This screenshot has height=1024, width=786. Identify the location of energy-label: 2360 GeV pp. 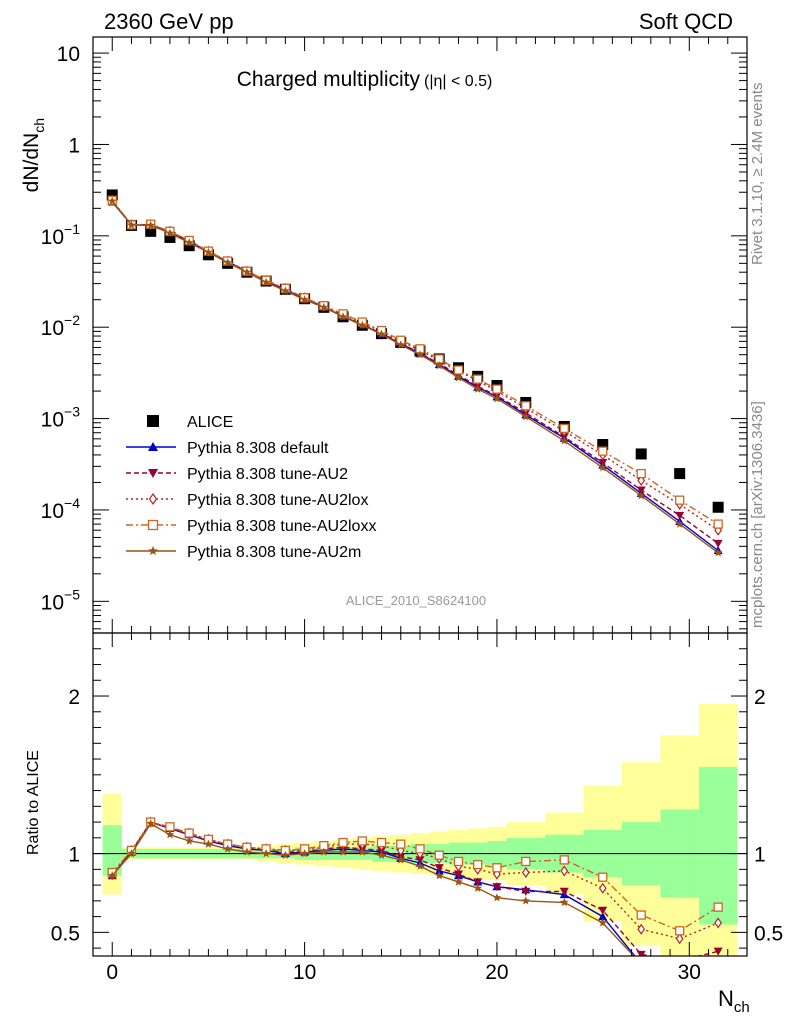
(169, 21).